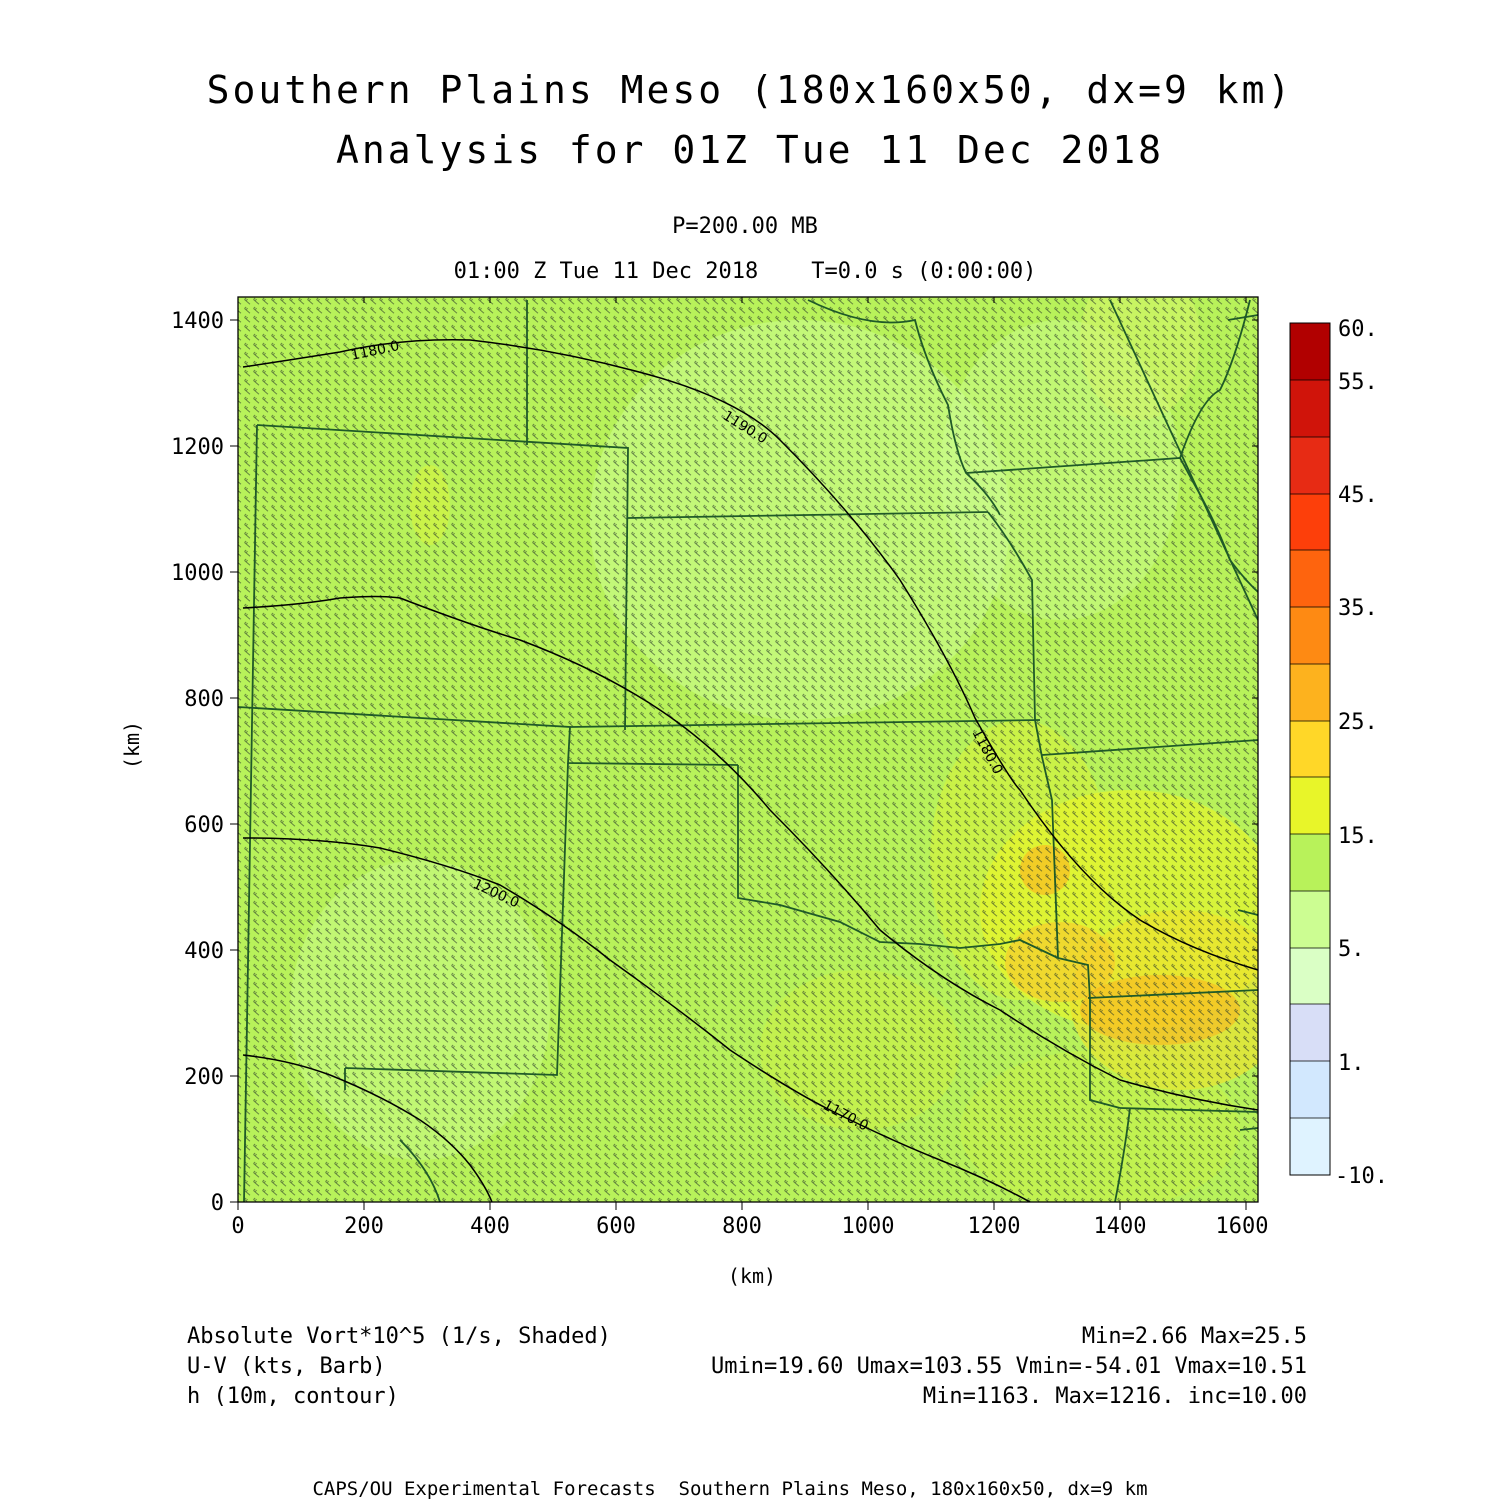  What do you see at coordinates (237, 1226) in the screenshot?
I see `x-tick-label: 0` at bounding box center [237, 1226].